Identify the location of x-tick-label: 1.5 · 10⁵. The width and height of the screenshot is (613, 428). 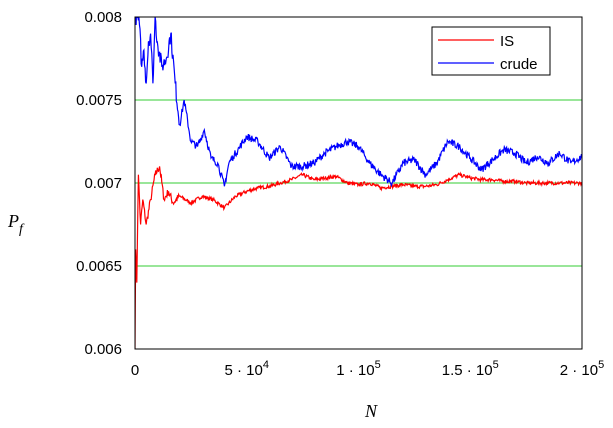
(470, 369).